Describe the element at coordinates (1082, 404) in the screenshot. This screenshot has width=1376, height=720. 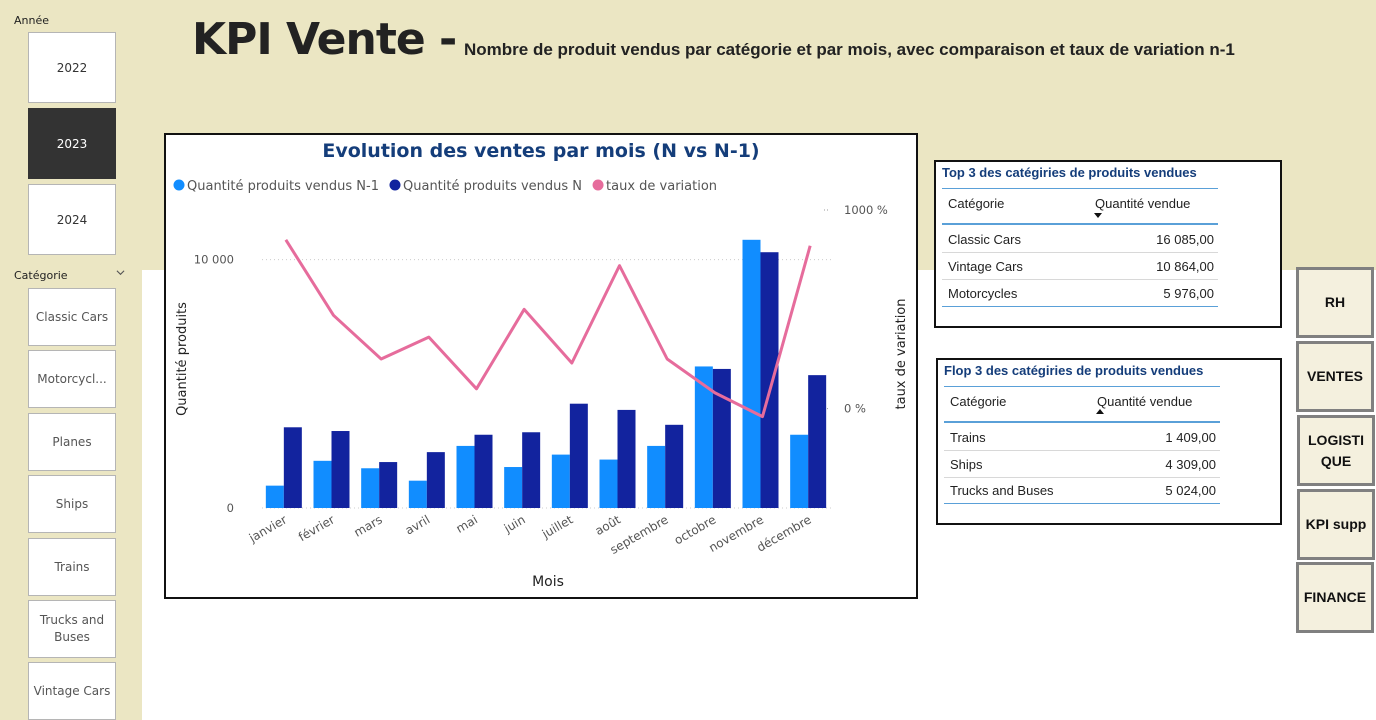
I see `flop3-table-header: Catégorie Quantité vendue` at that location.